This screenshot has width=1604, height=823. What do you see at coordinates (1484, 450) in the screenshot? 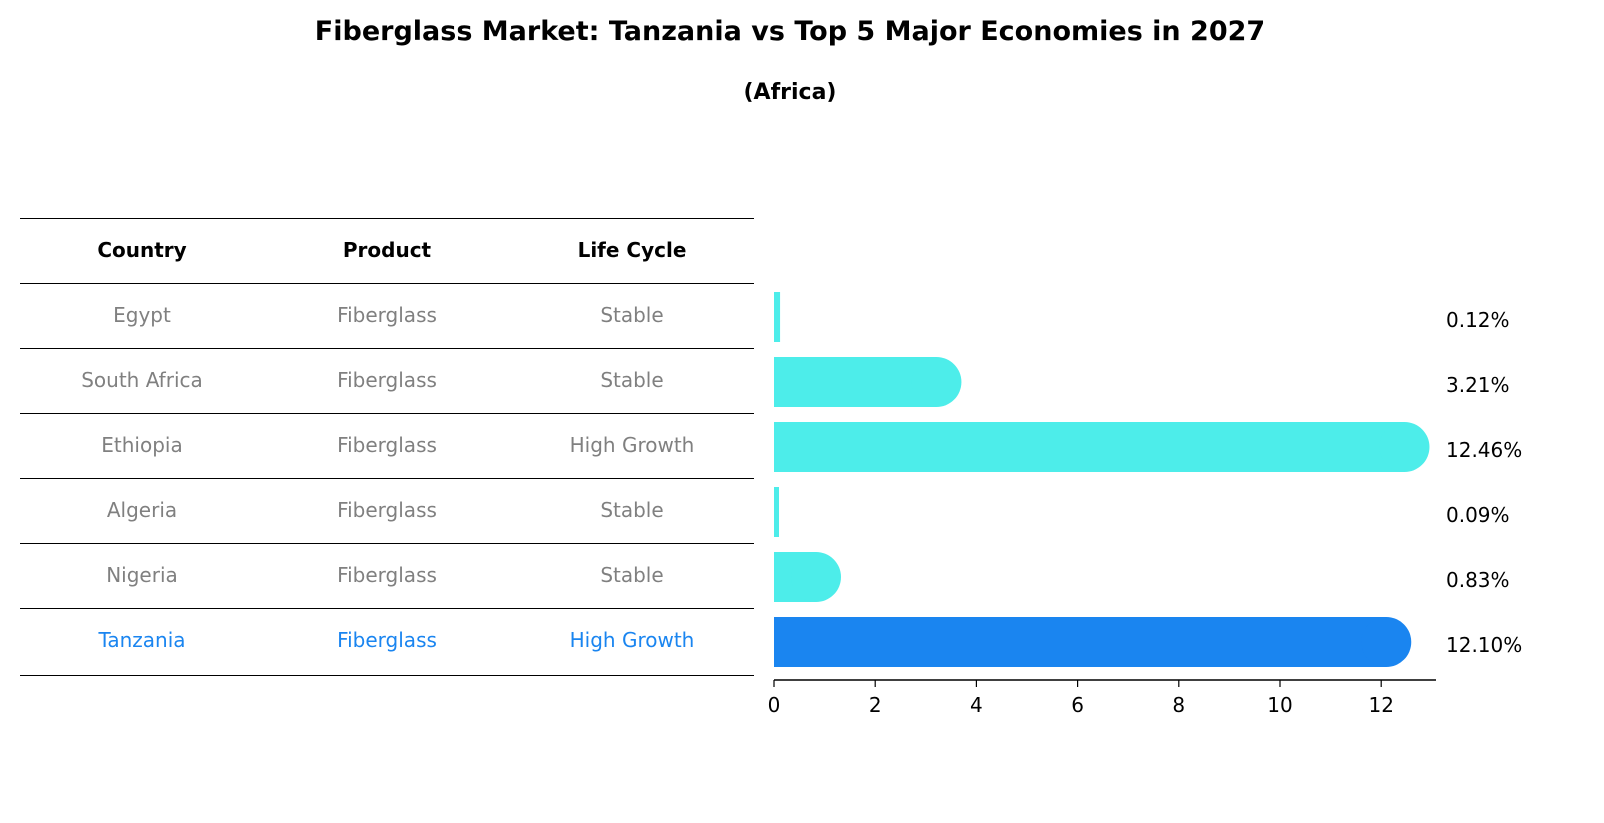
I see `value-label: 12.46%` at bounding box center [1484, 450].